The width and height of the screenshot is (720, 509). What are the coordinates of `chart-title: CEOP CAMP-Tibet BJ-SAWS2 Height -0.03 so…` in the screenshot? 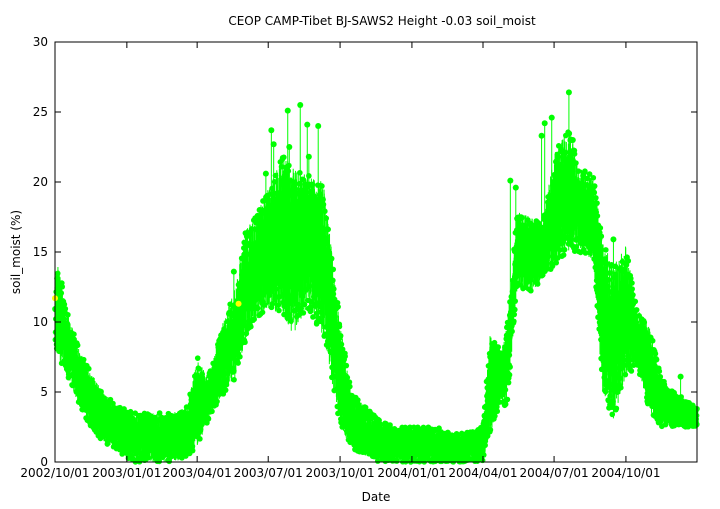 It's located at (382, 21).